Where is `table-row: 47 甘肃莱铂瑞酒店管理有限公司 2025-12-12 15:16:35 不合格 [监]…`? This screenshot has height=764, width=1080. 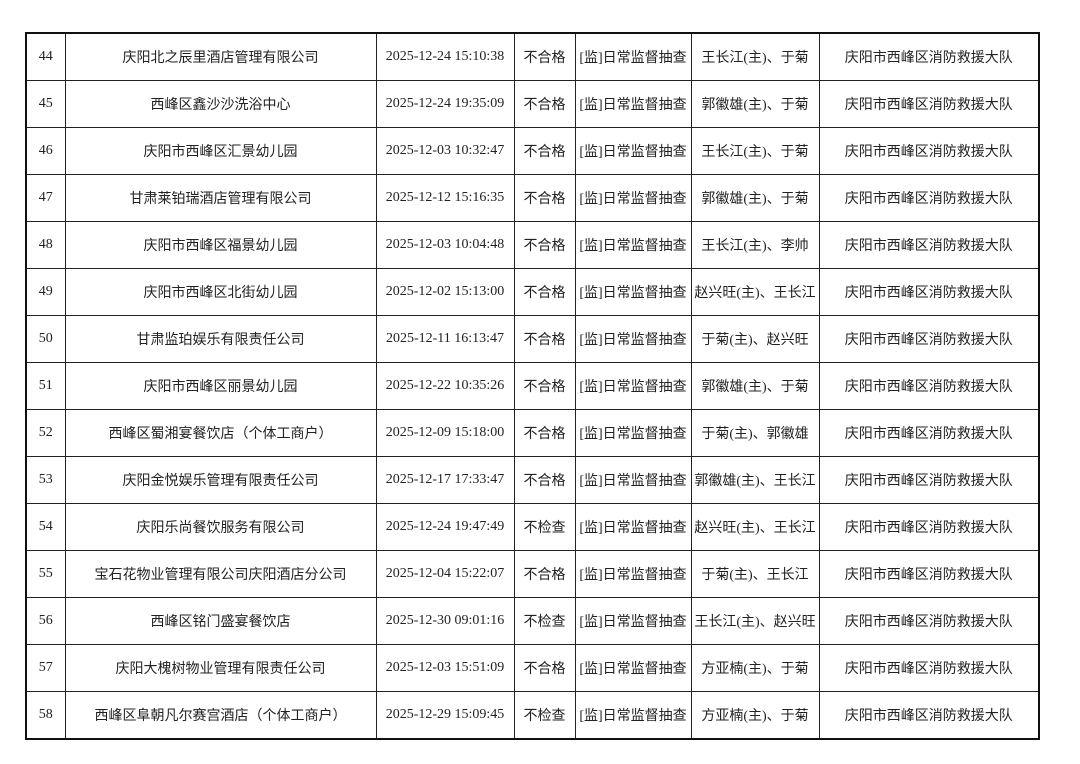 table-row: 47 甘肃莱铂瑞酒店管理有限公司 2025-12-12 15:16:35 不合格 [监]… is located at coordinates (532, 198).